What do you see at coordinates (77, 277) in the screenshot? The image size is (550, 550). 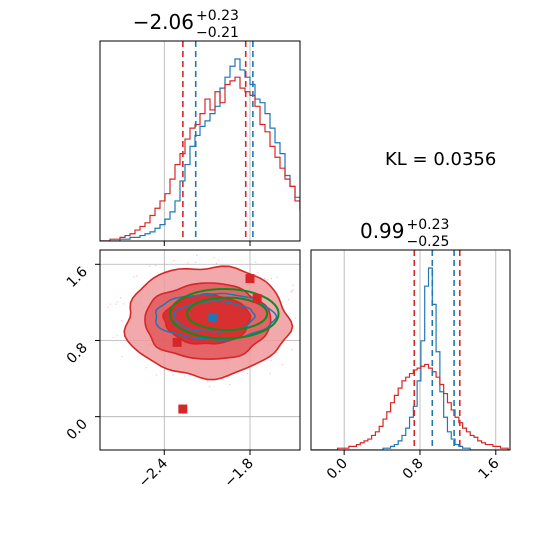 I see `y-tick-label: 1.6` at bounding box center [77, 277].